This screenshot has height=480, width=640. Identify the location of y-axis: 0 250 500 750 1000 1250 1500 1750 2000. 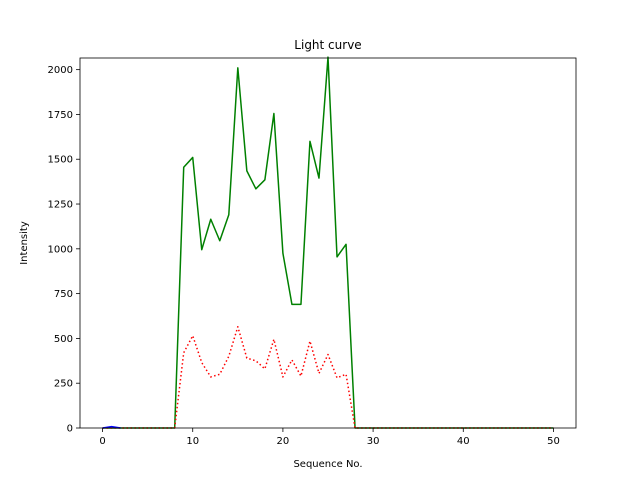
(64, 250).